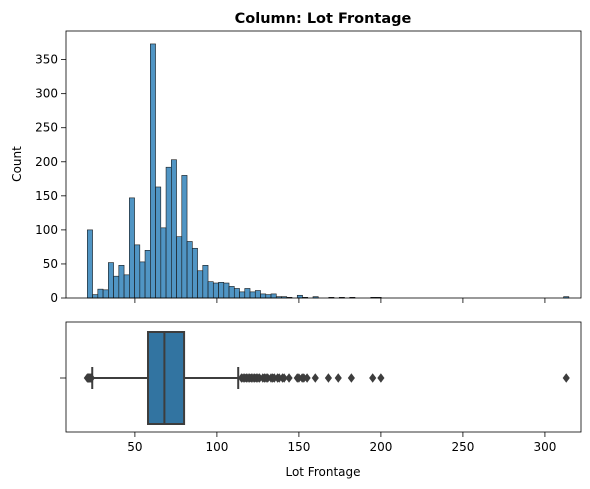 This screenshot has height=489, width=590. Describe the element at coordinates (134, 447) in the screenshot. I see `x-tick-label: 50` at that location.